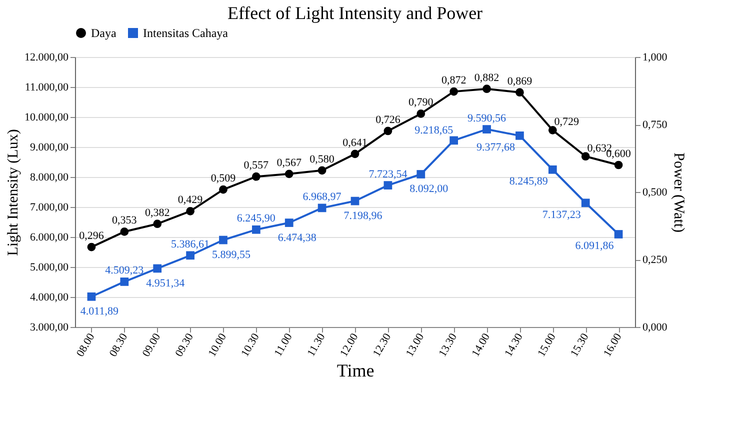 This screenshot has width=739, height=441. Describe the element at coordinates (257, 166) in the screenshot. I see `data-label: 0,557` at that location.